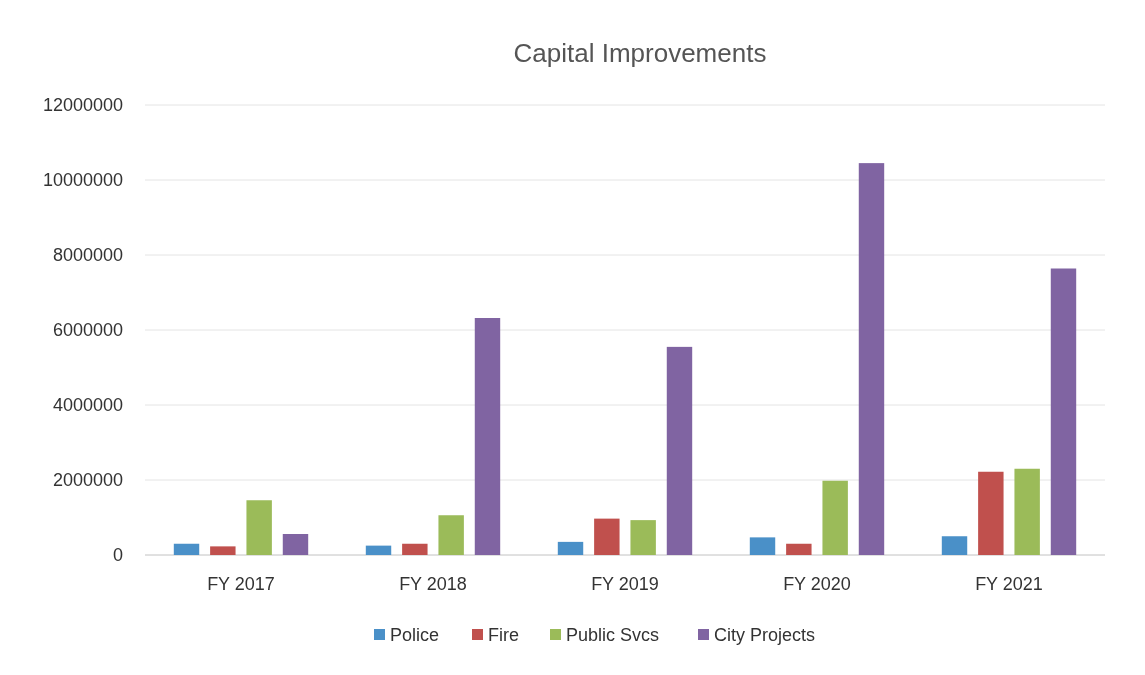 The height and width of the screenshot is (675, 1145). I want to click on x-tick-label: FY 2019, so click(625, 584).